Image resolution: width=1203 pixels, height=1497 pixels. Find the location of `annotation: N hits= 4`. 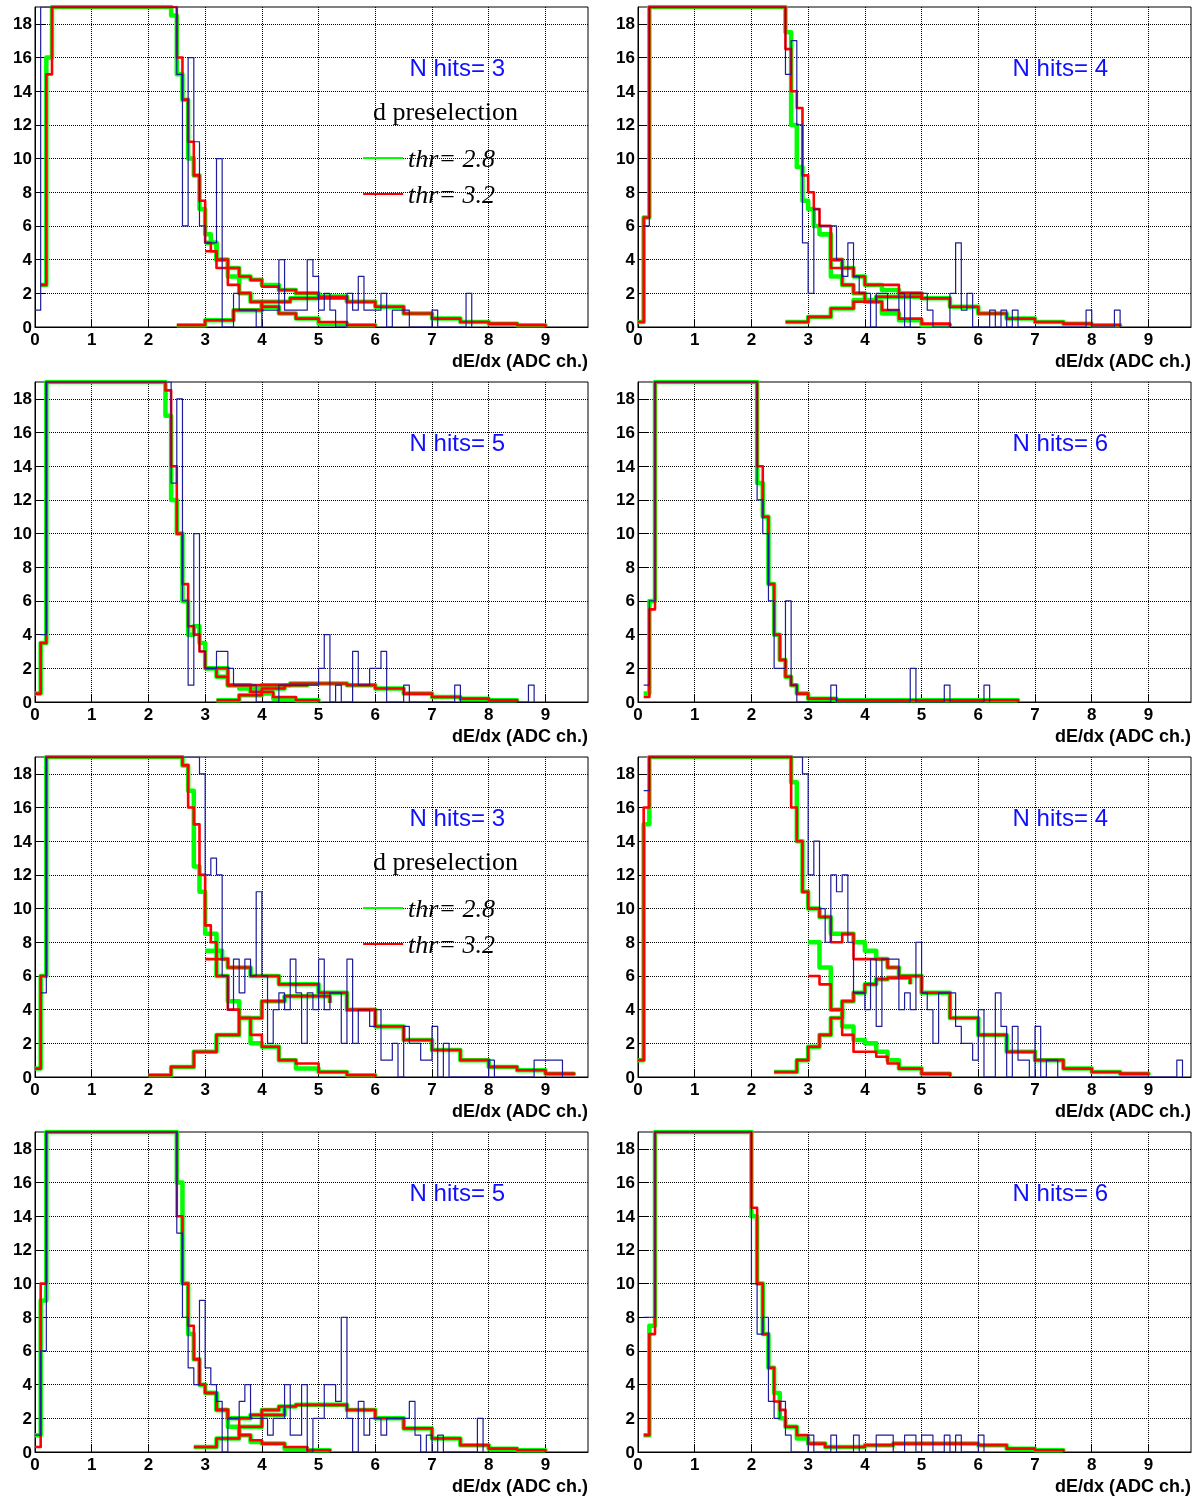

annotation: N hits= 4 is located at coordinates (1060, 67).